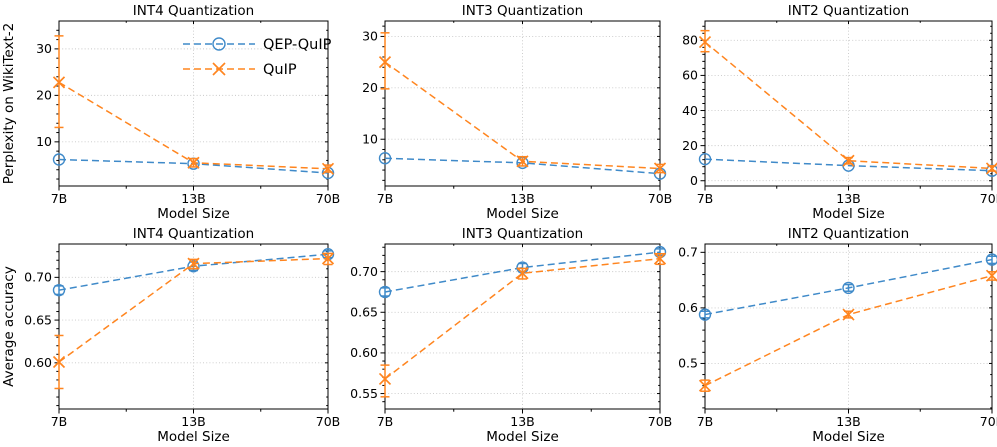  Describe the element at coordinates (688, 307) in the screenshot. I see `svg-text: 0.6` at that location.